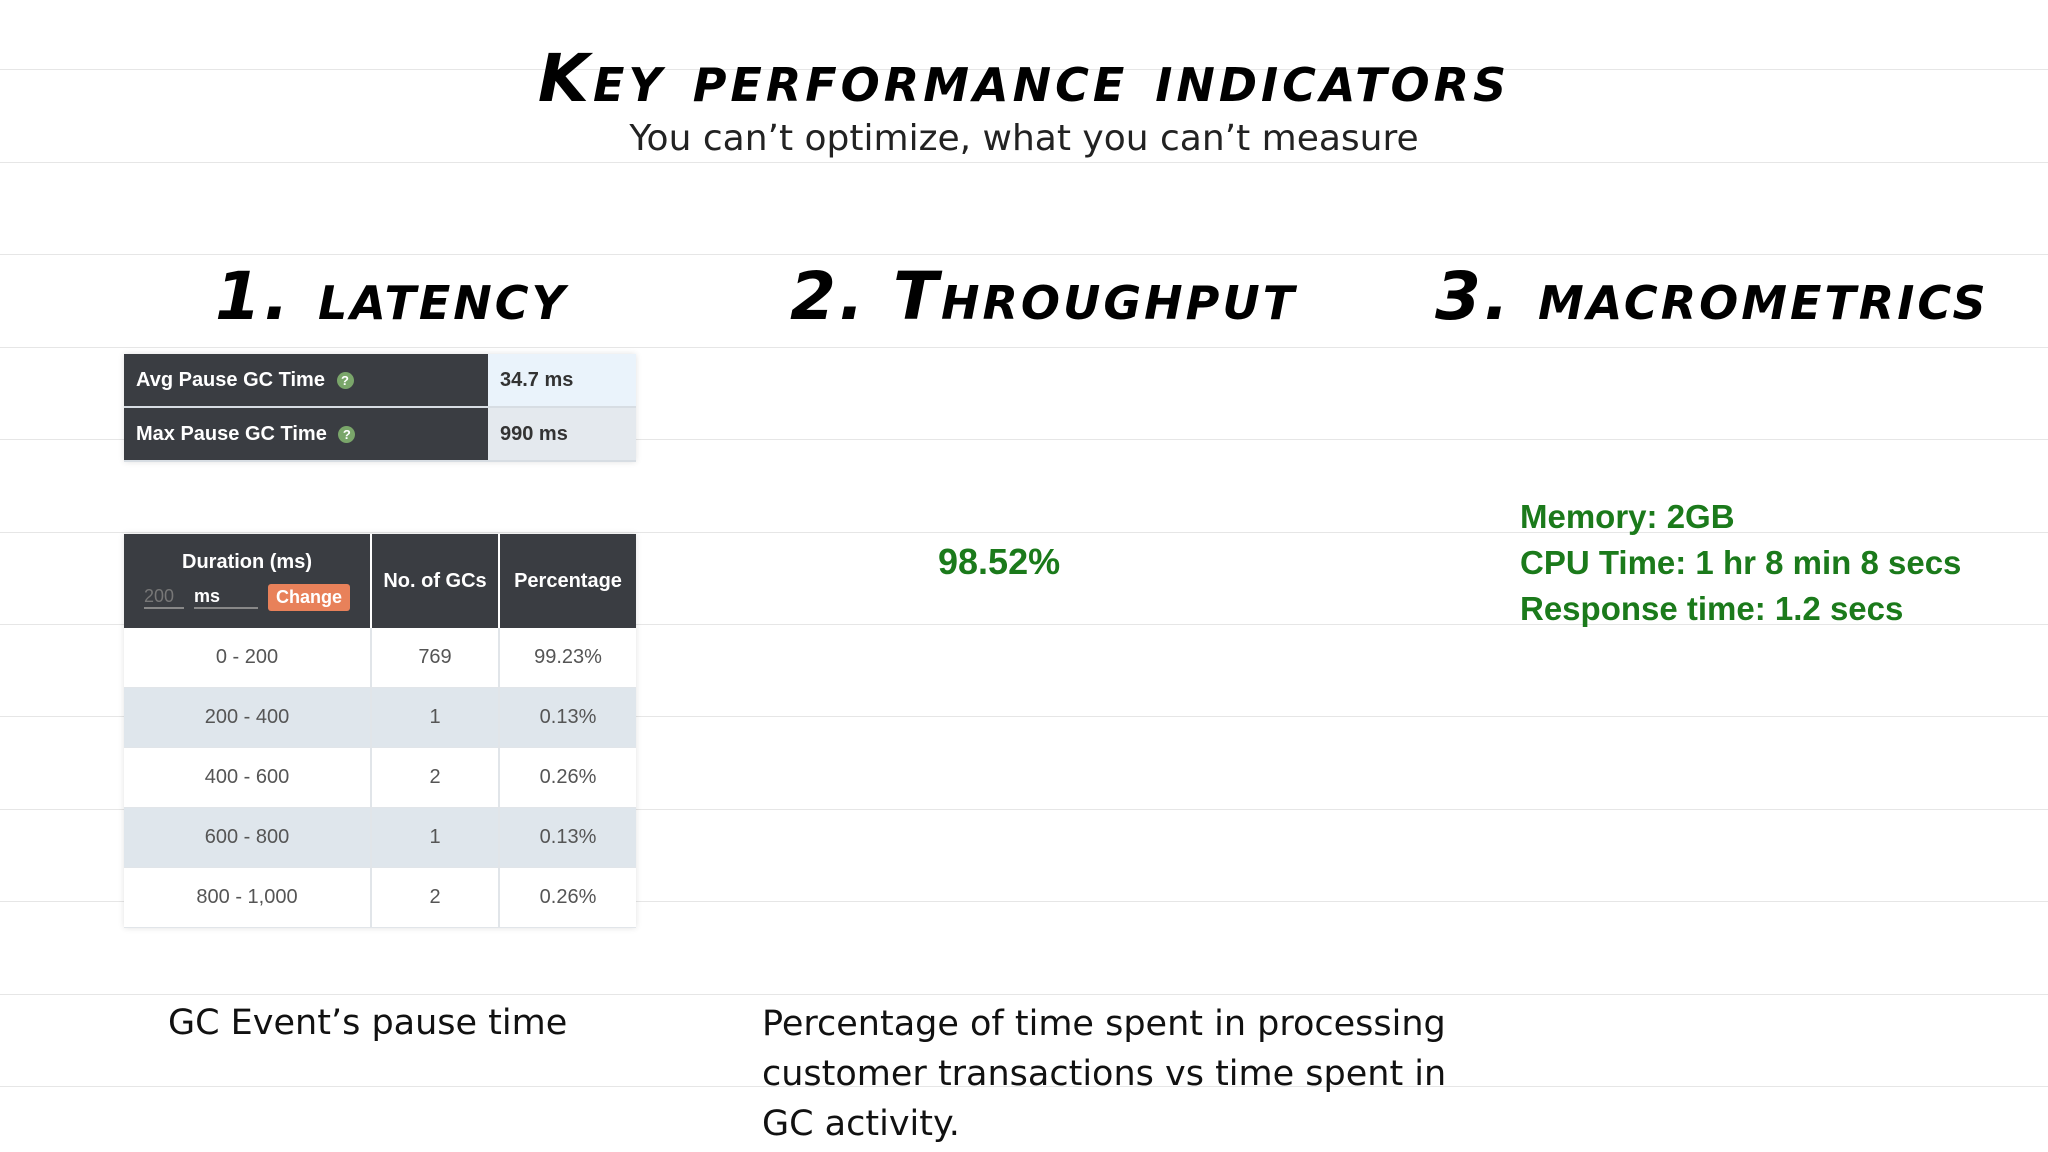 Image resolution: width=2048 pixels, height=1152 pixels. I want to click on throughput-caption-line: customer transactions vs time spent in, so click(1104, 1074).